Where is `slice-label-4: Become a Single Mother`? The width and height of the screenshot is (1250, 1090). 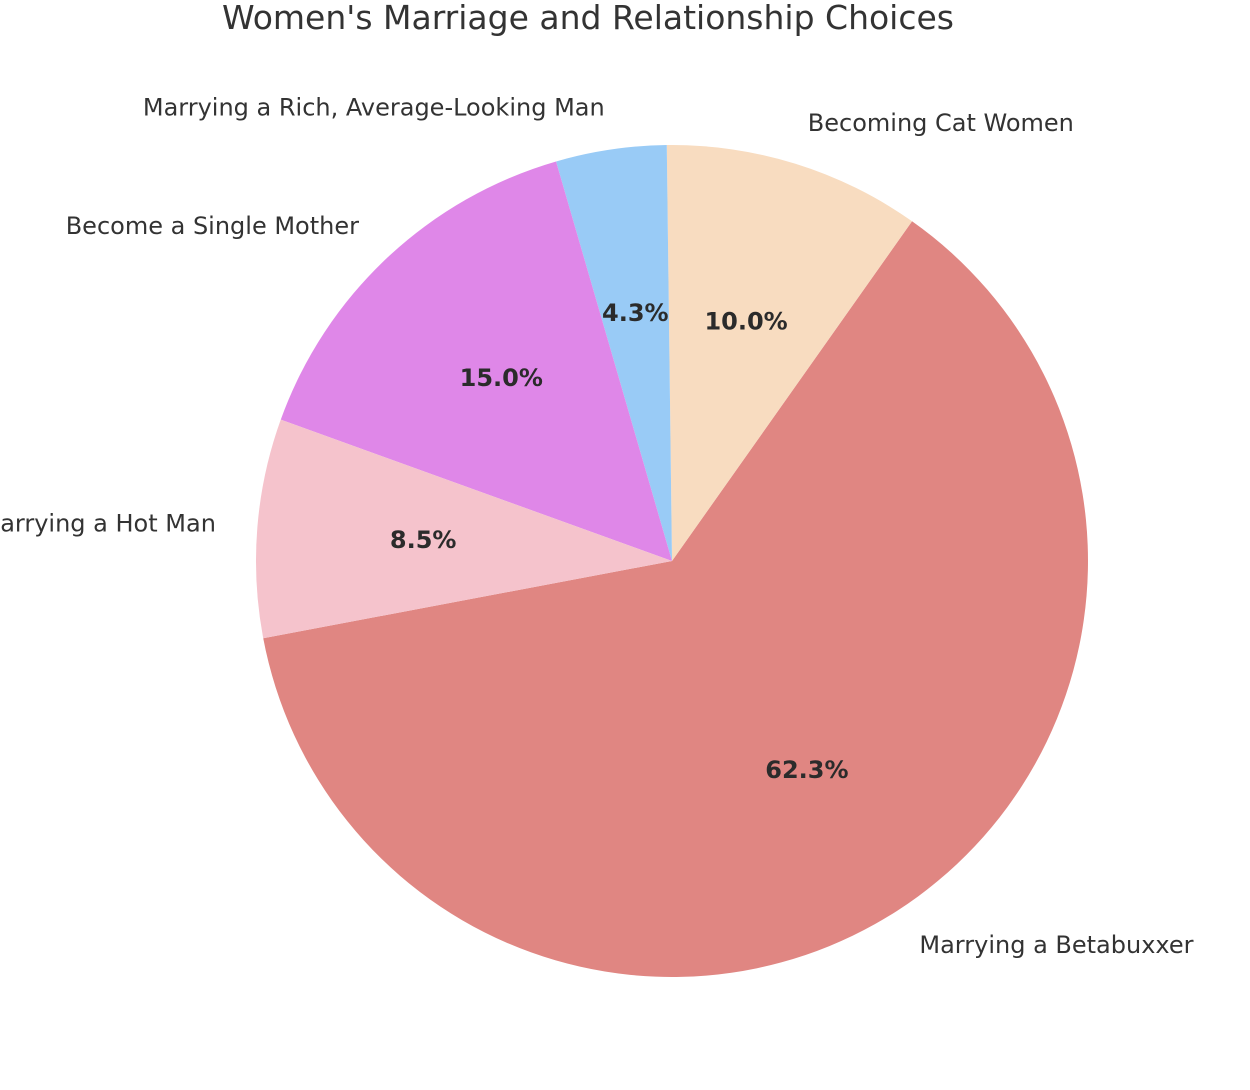 slice-label-4: Become a Single Mother is located at coordinates (212, 226).